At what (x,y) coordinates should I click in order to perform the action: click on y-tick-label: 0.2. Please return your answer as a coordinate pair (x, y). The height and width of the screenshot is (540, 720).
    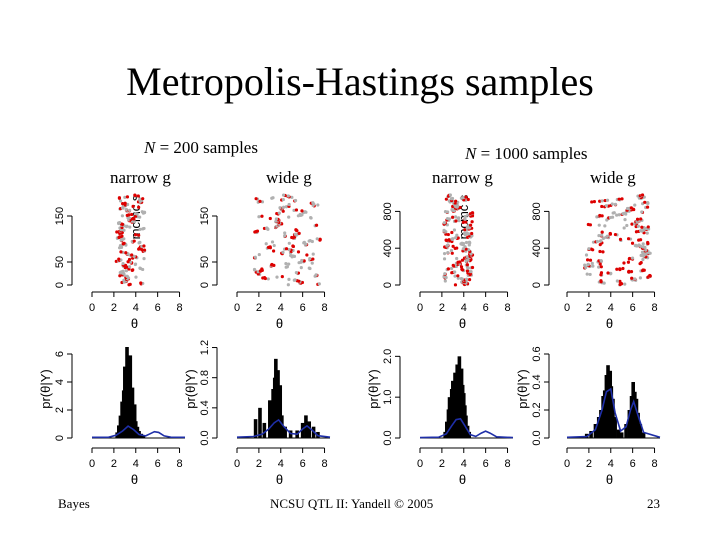
    Looking at the image, I should click on (537, 409).